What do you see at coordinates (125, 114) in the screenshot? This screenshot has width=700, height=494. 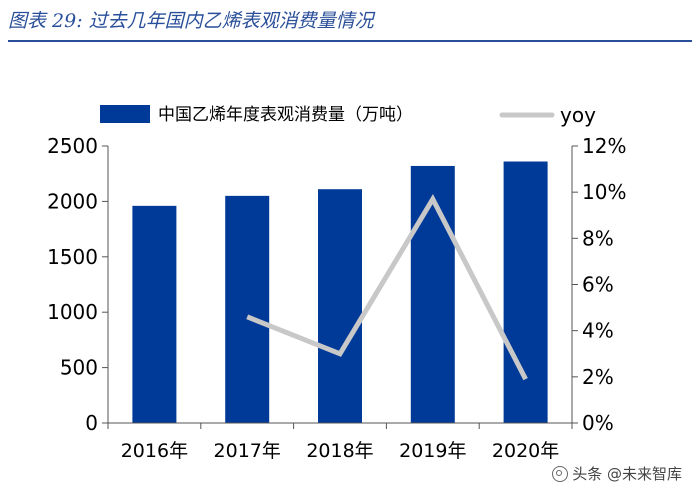 I see `legend-bar-swatch` at bounding box center [125, 114].